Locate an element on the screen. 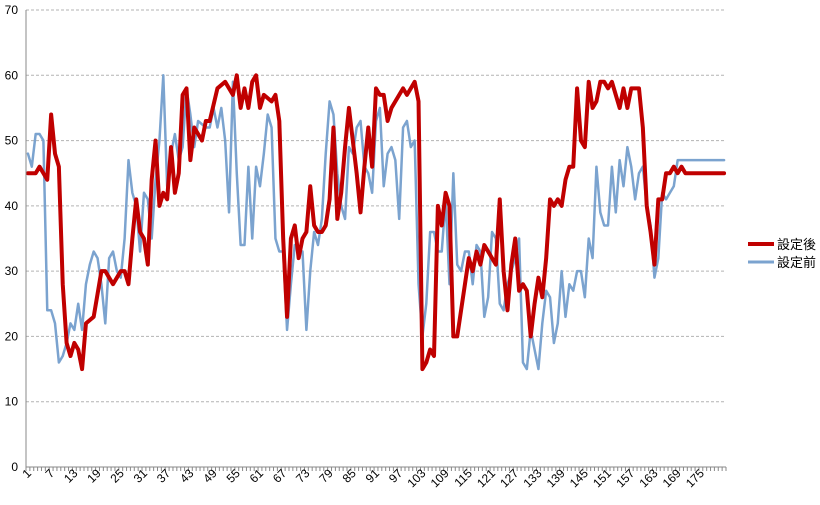 The height and width of the screenshot is (505, 820). x-tick-label: 91 is located at coordinates (373, 476).